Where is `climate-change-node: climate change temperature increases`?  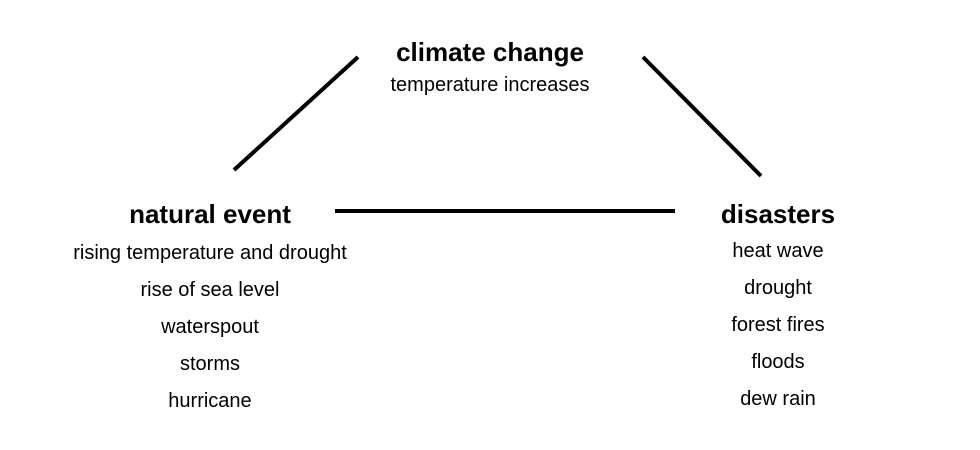 climate-change-node: climate change temperature increases is located at coordinates (490, 67).